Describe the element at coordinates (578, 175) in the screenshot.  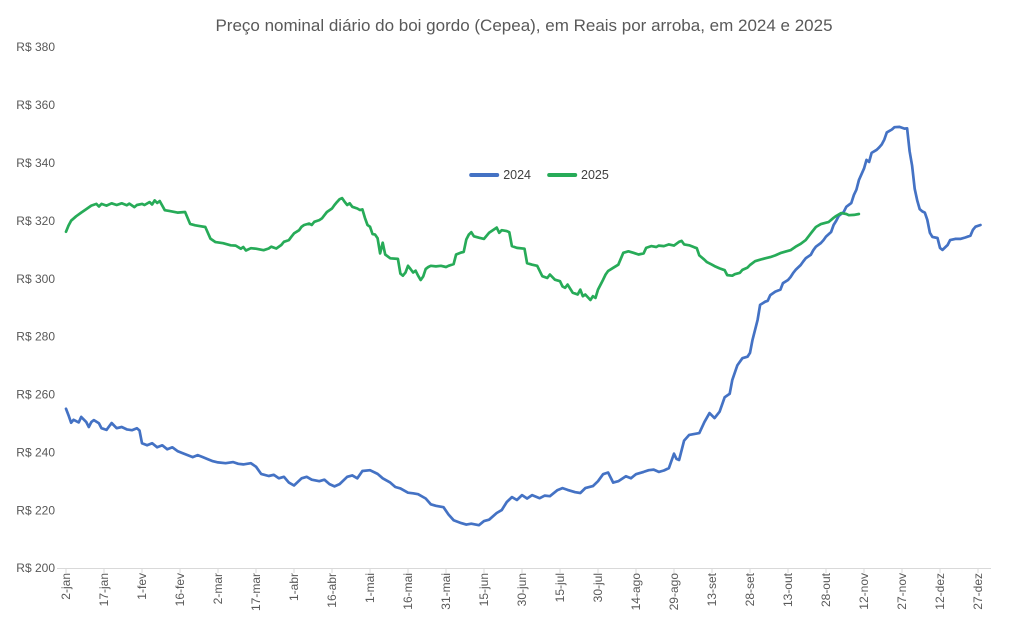
I see `legend-item-2025: 2025` at that location.